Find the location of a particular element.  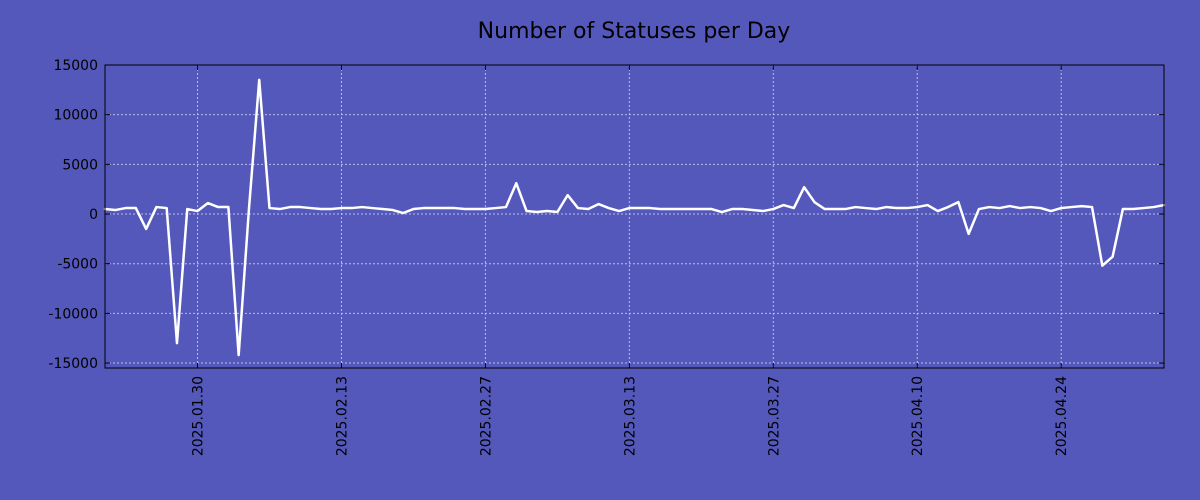

x-tick-label: 2025.01.30 is located at coordinates (199, 416).